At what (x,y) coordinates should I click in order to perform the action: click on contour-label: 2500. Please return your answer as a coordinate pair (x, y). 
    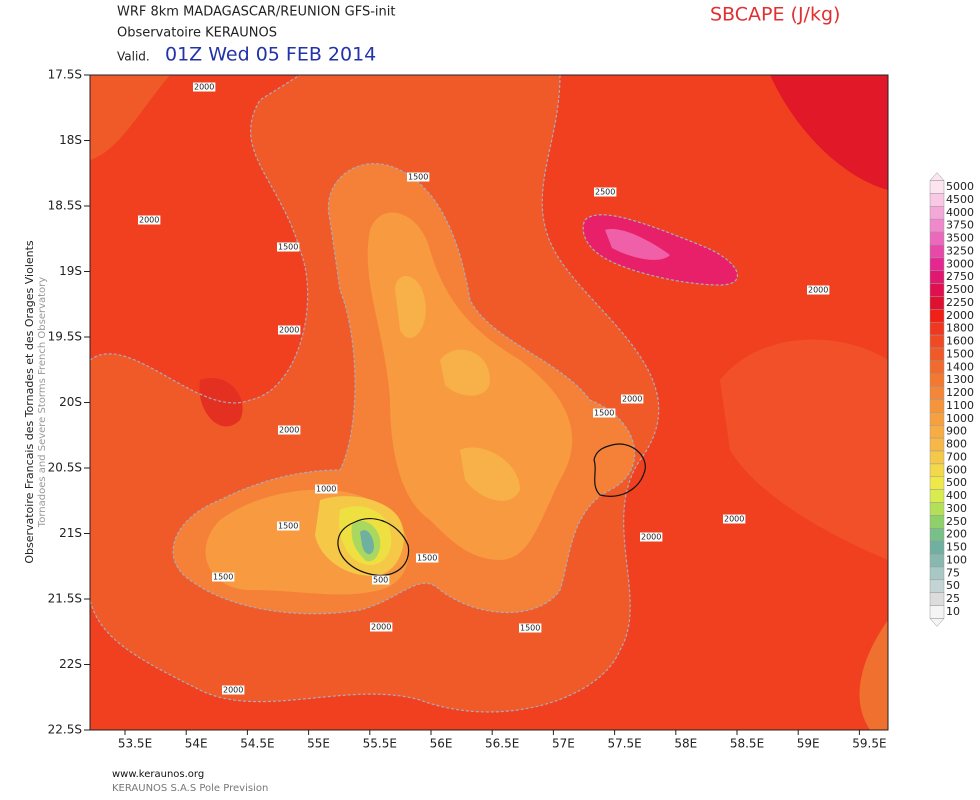
    Looking at the image, I should click on (605, 192).